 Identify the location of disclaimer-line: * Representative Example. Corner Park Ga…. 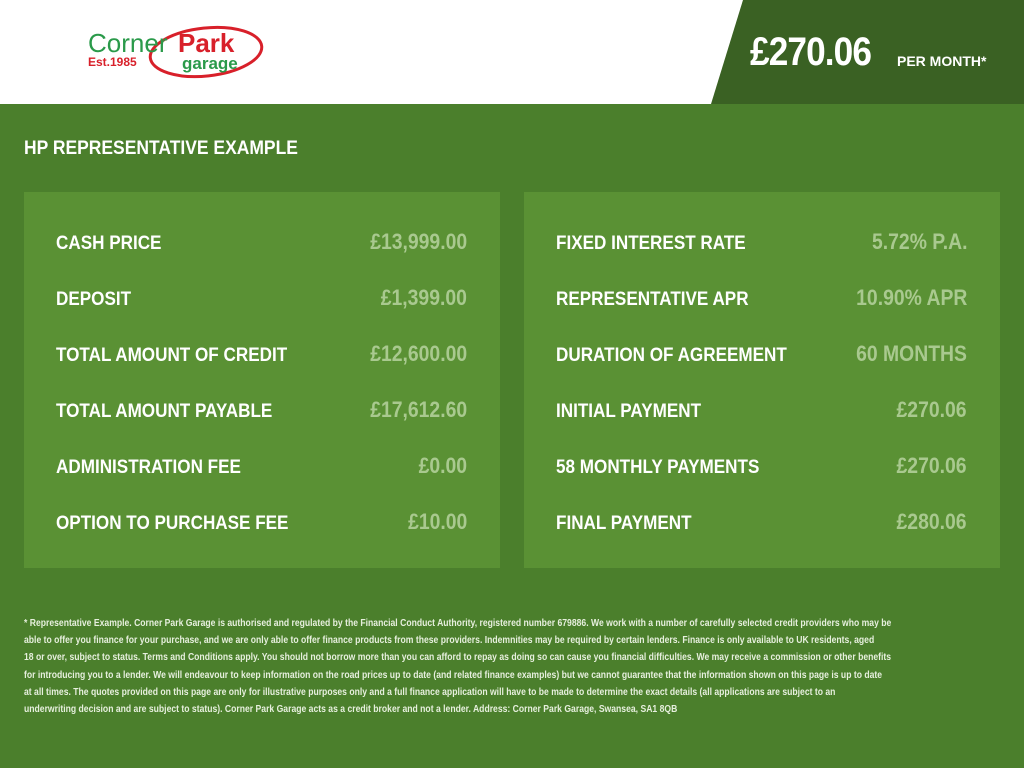
(458, 623).